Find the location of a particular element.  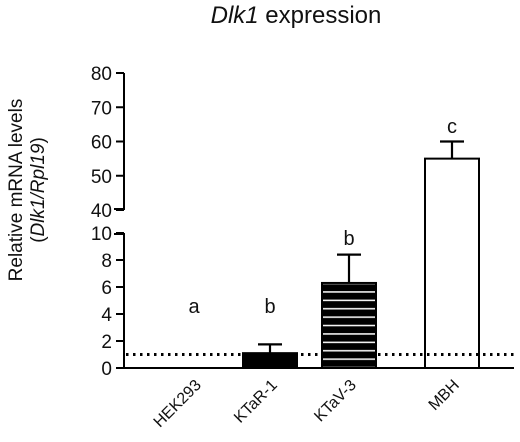

chart-title: Dlk1 expression is located at coordinates (278, 16).